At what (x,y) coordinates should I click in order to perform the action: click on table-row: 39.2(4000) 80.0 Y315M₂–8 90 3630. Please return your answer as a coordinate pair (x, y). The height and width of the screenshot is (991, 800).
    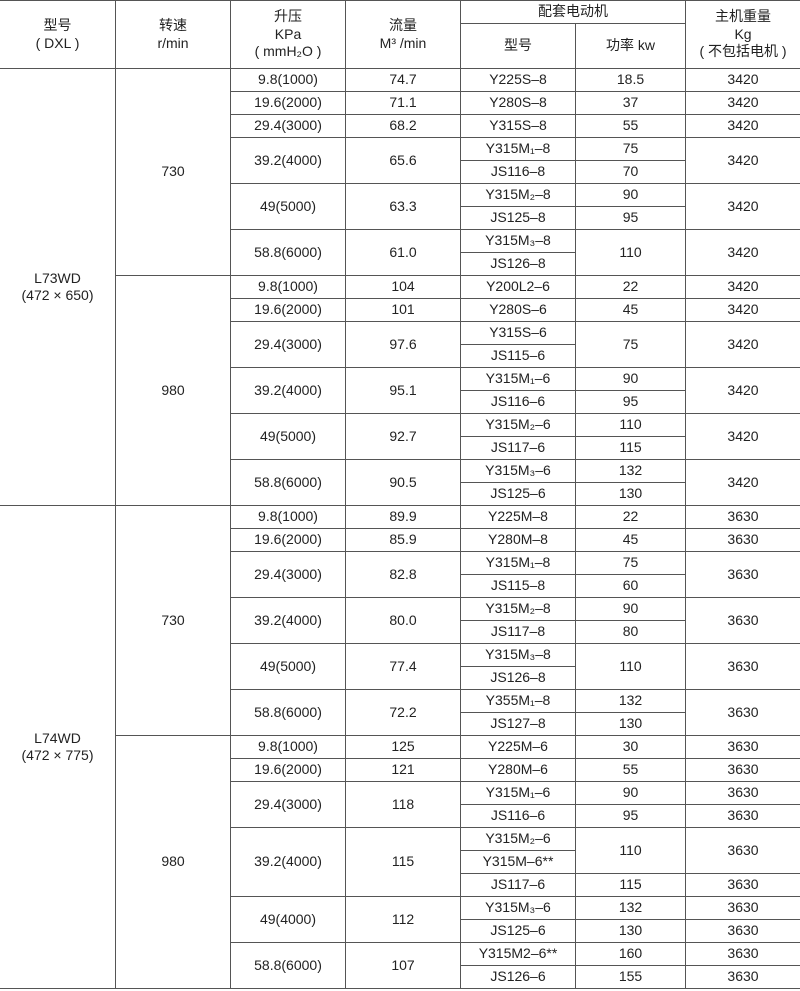
    Looking at the image, I should click on (400, 620).